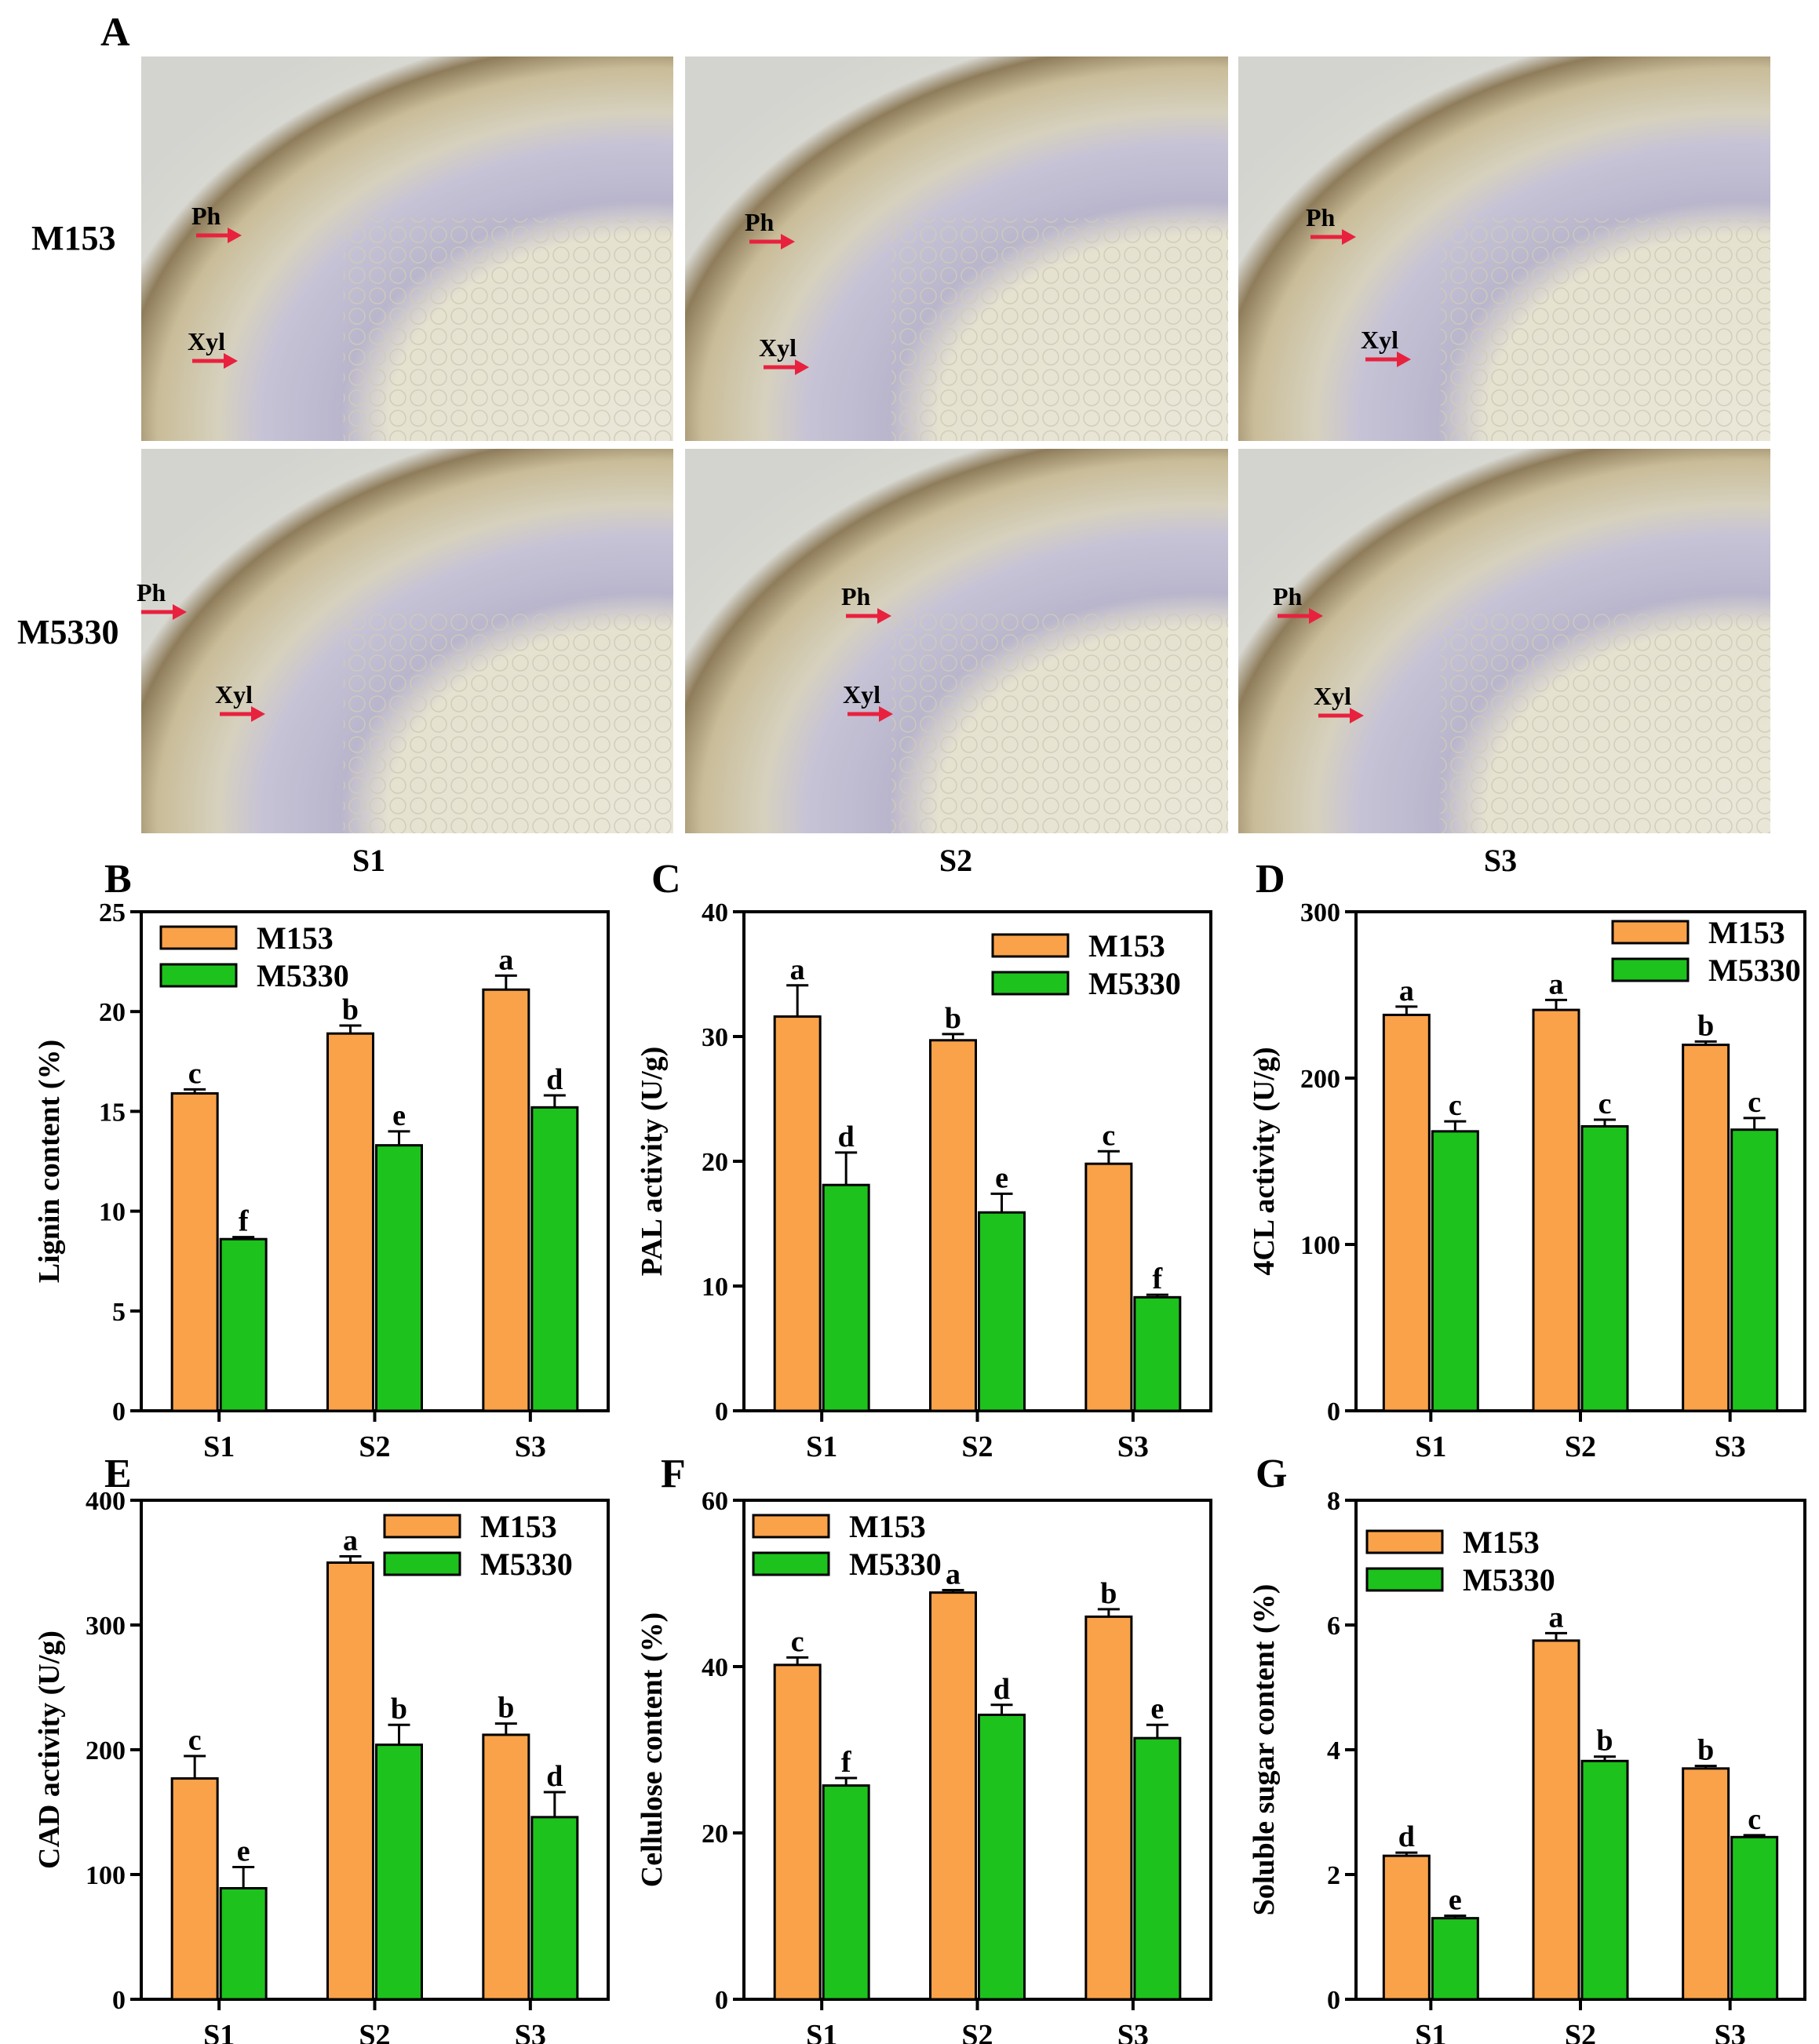  Describe the element at coordinates (955, 860) in the screenshot. I see `column-label-s2: S2` at that location.